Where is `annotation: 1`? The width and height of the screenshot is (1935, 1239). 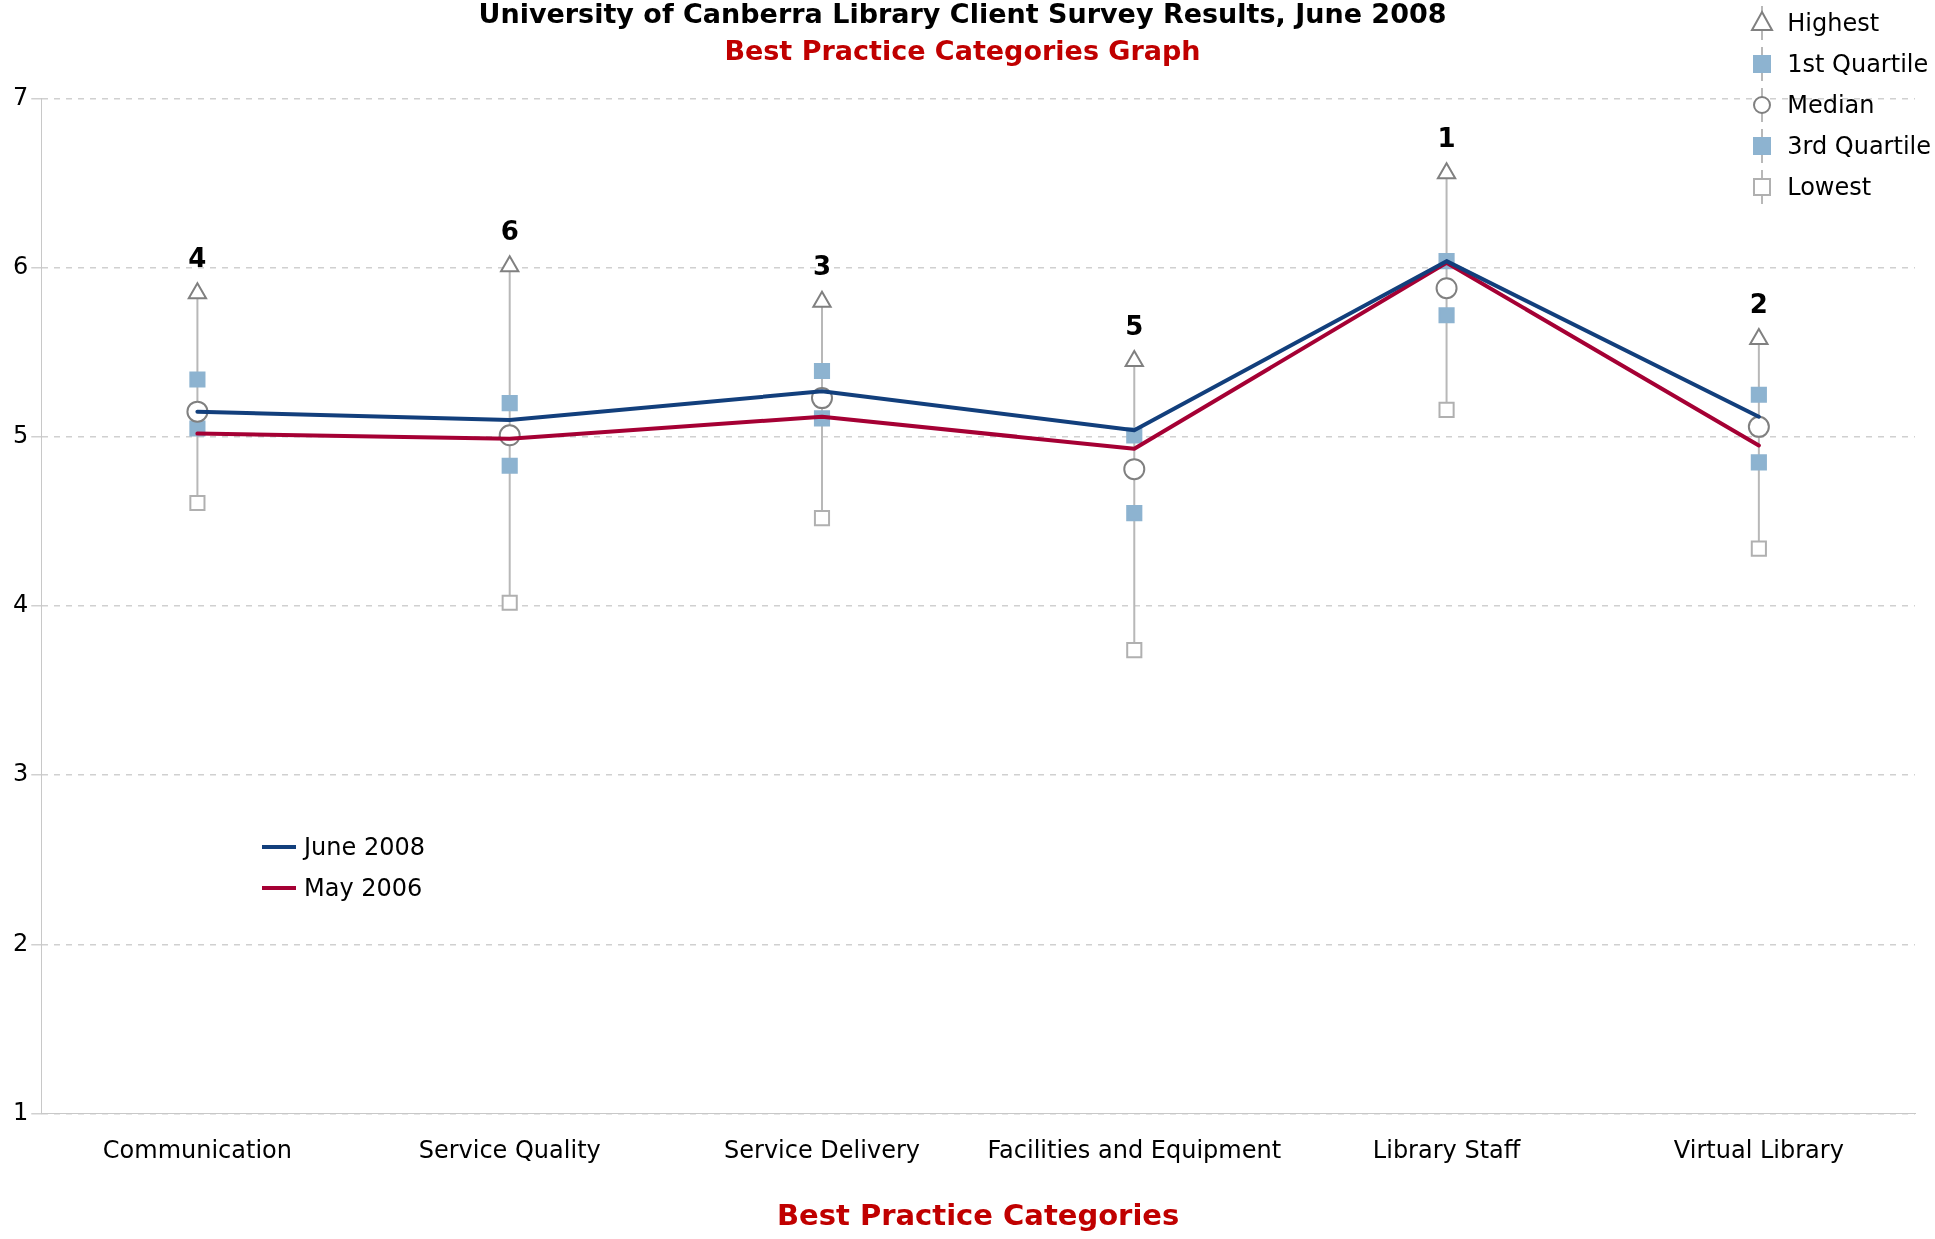
annotation: 1 is located at coordinates (1446, 137).